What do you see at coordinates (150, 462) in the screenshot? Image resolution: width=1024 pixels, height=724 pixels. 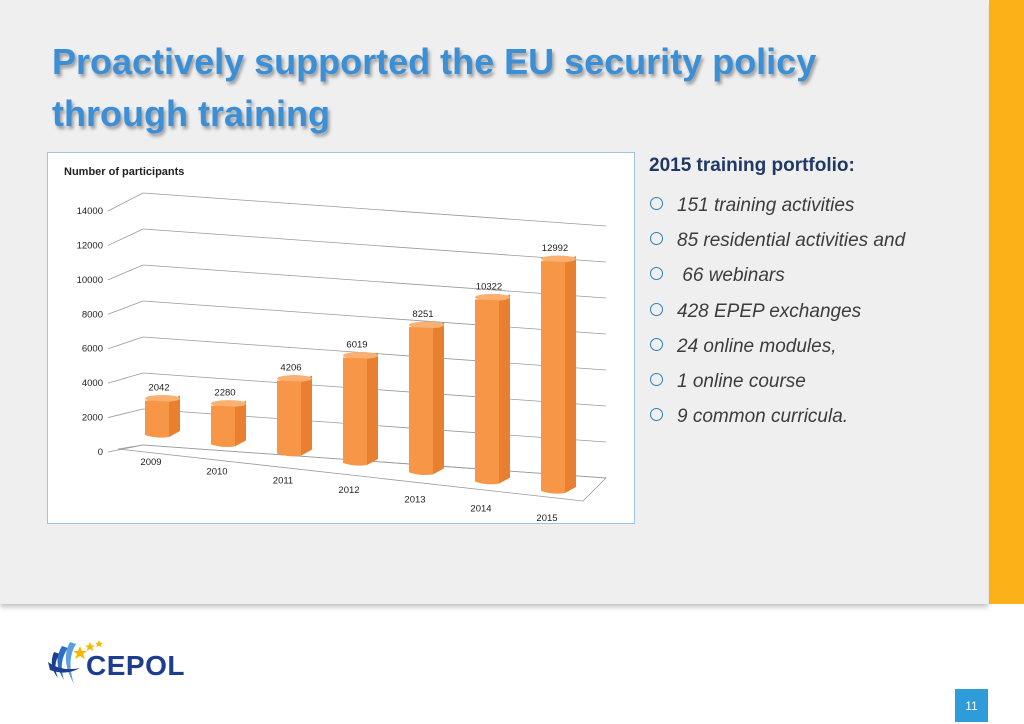 I see `x-tick-label: 2009` at bounding box center [150, 462].